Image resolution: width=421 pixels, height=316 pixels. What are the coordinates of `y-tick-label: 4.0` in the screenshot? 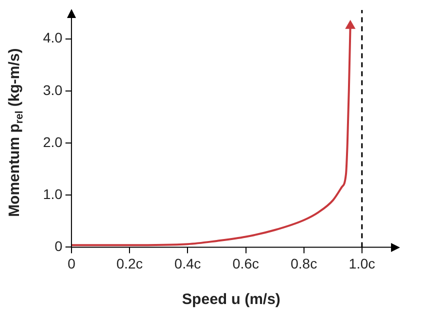 It's located at (52, 38).